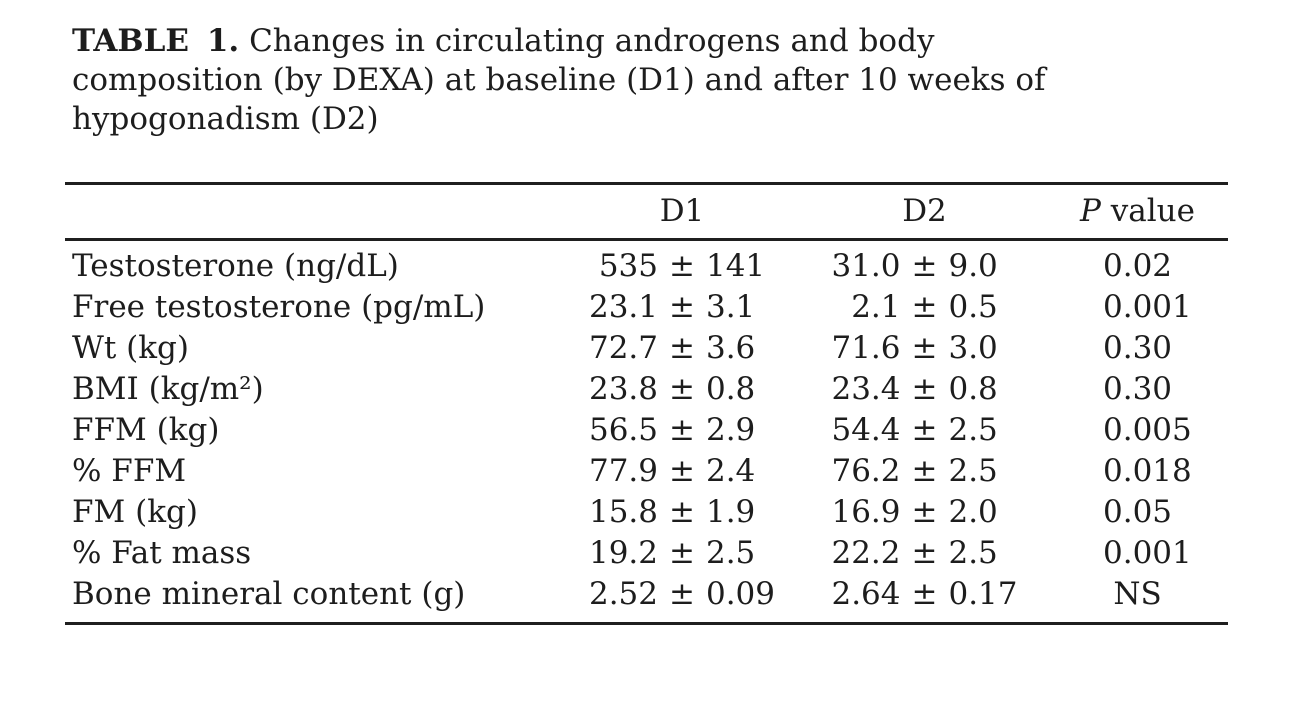 The height and width of the screenshot is (710, 1300). Describe the element at coordinates (623, 594) in the screenshot. I see `value-mean: 2.52` at that location.